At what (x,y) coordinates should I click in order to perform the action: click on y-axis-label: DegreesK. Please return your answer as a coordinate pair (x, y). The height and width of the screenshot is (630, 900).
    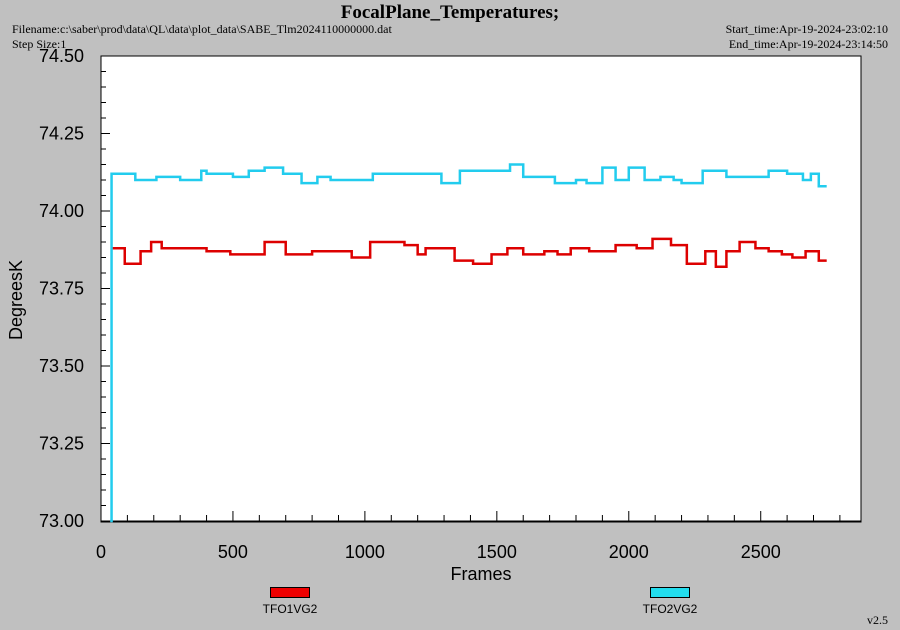
    Looking at the image, I should click on (16, 300).